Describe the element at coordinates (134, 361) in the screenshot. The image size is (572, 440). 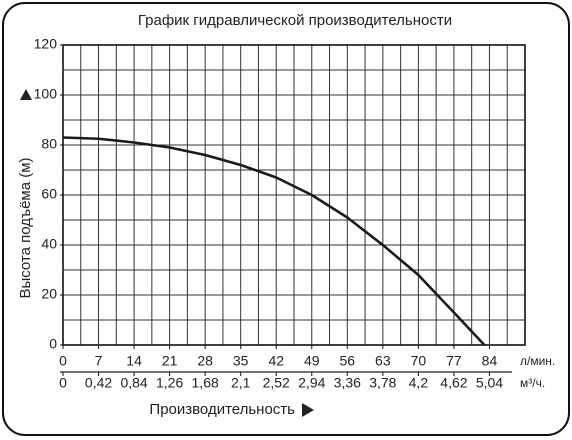
I see `x-tick-label: 14` at that location.